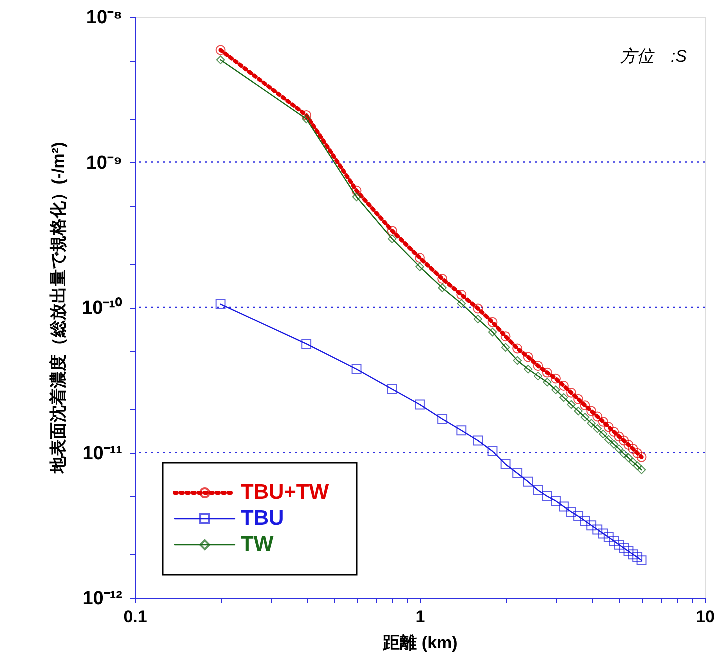 The height and width of the screenshot is (668, 719). Describe the element at coordinates (136, 617) in the screenshot. I see `x-tick-label: 0.1` at that location.